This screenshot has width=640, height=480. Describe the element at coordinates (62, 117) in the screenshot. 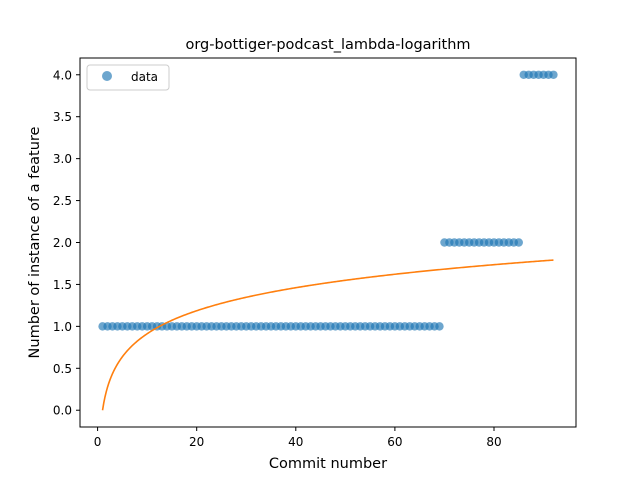

I see `y-tick-label: 3.5` at that location.